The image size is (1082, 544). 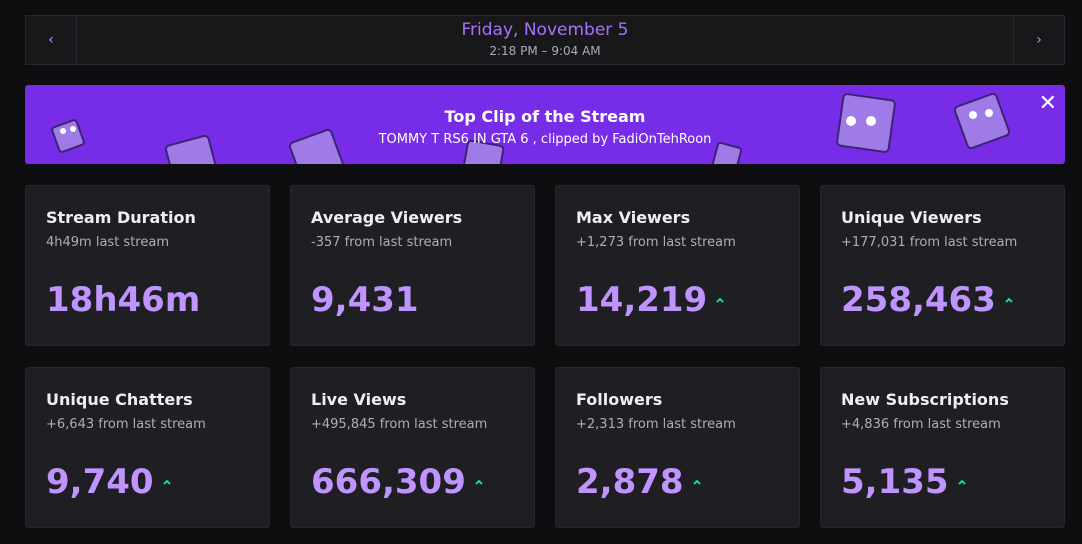 I want to click on stat-value: 258,463, so click(x=918, y=300).